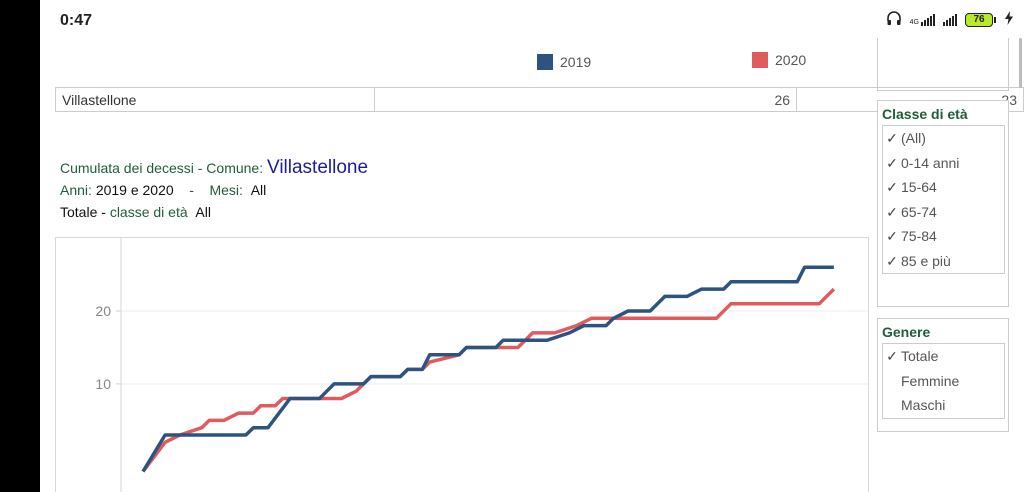 This screenshot has width=1024, height=492. What do you see at coordinates (928, 19) in the screenshot?
I see `signal-strength-icon` at bounding box center [928, 19].